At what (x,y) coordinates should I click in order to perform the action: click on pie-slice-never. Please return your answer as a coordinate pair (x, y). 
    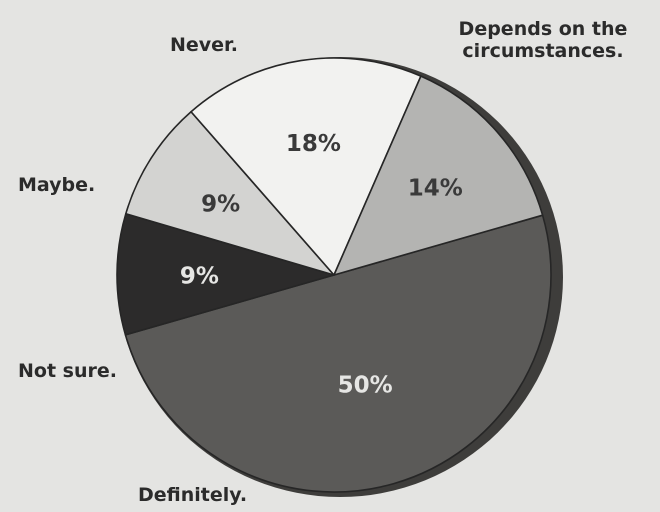
    Looking at the image, I should click on (438, 175).